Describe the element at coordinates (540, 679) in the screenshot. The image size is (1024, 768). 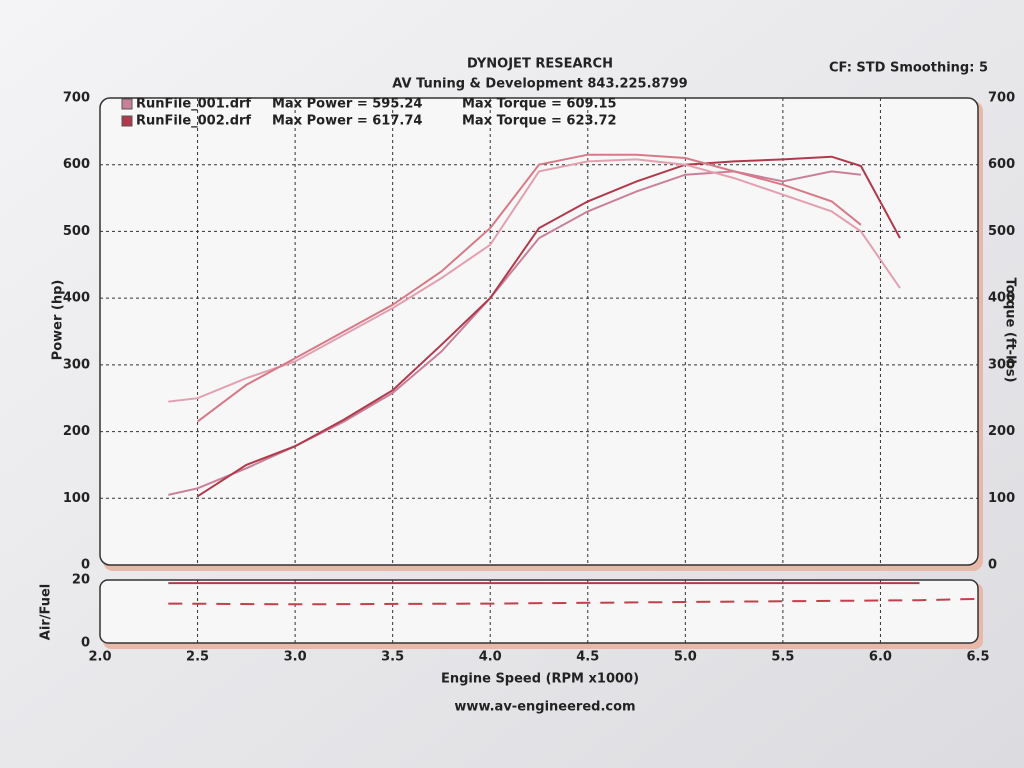
I see `x-axis-title: Engine Speed (RPM x1000)` at that location.